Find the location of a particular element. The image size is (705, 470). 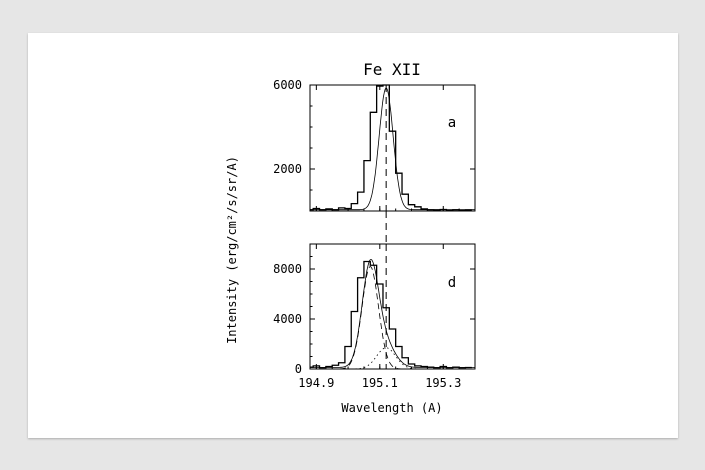

x-axis-label: Wavelength (A) is located at coordinates (391, 408).